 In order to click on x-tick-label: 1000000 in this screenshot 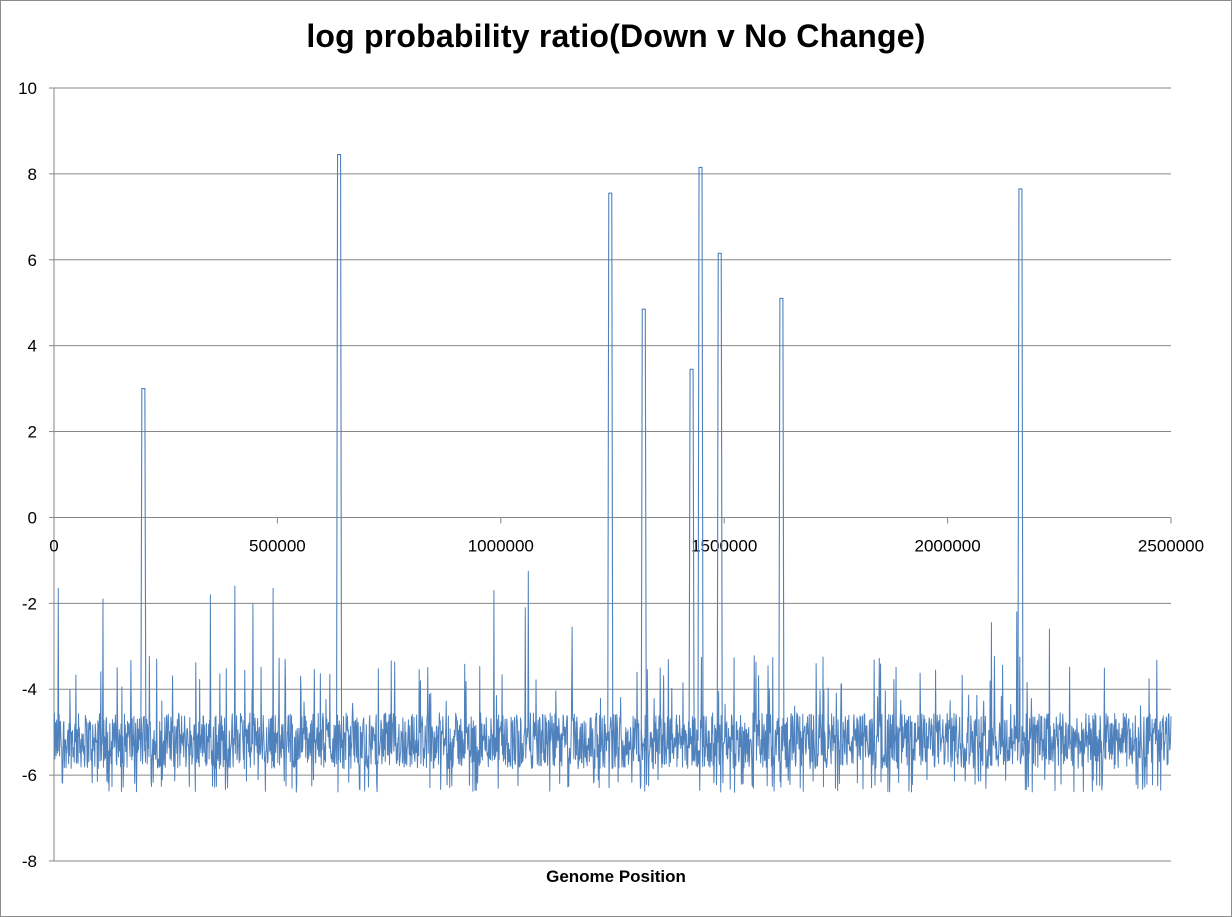, I will do `click(501, 545)`.